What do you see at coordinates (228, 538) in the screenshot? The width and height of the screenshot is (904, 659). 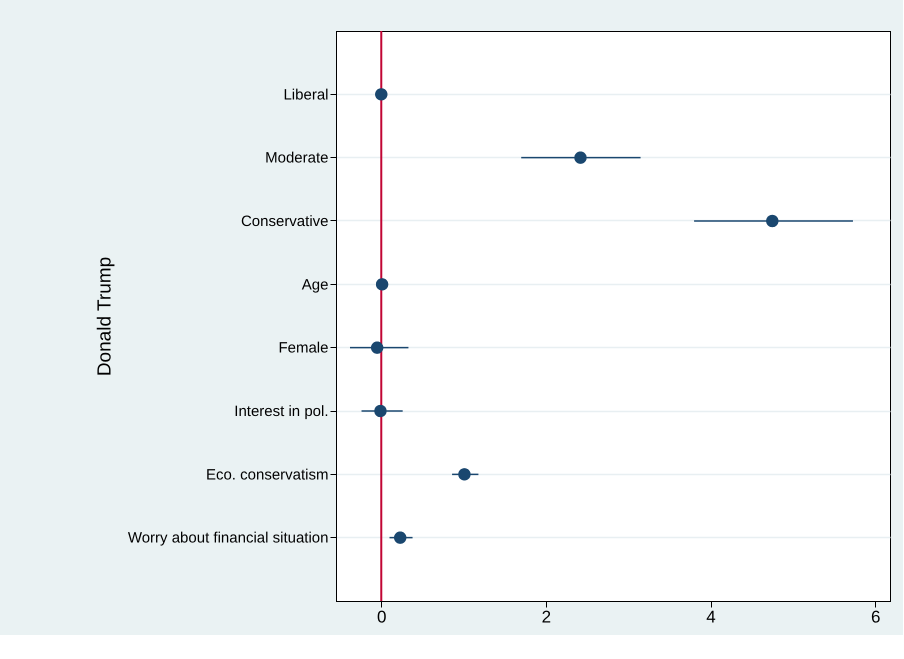 I see `y-tick-label: Worry about financial situation` at bounding box center [228, 538].